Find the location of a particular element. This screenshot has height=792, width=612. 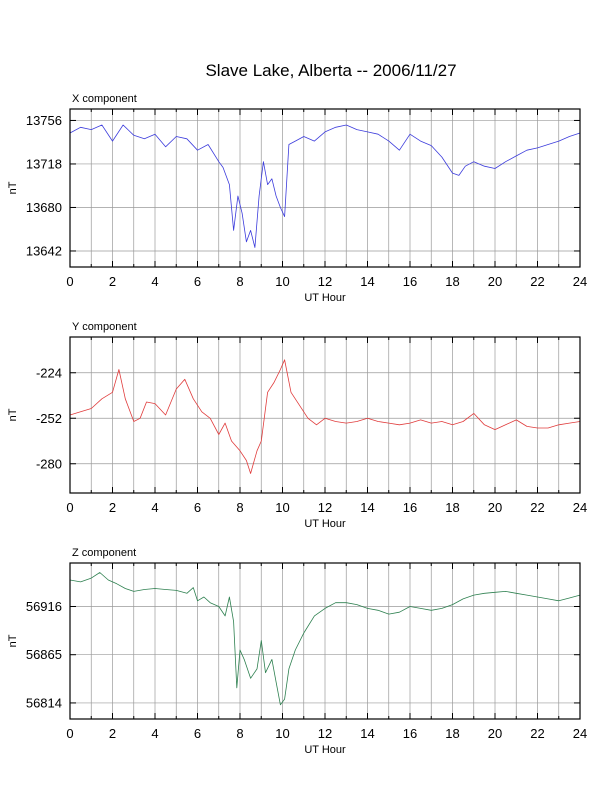

y-tick-label: -280 is located at coordinates (49, 463).